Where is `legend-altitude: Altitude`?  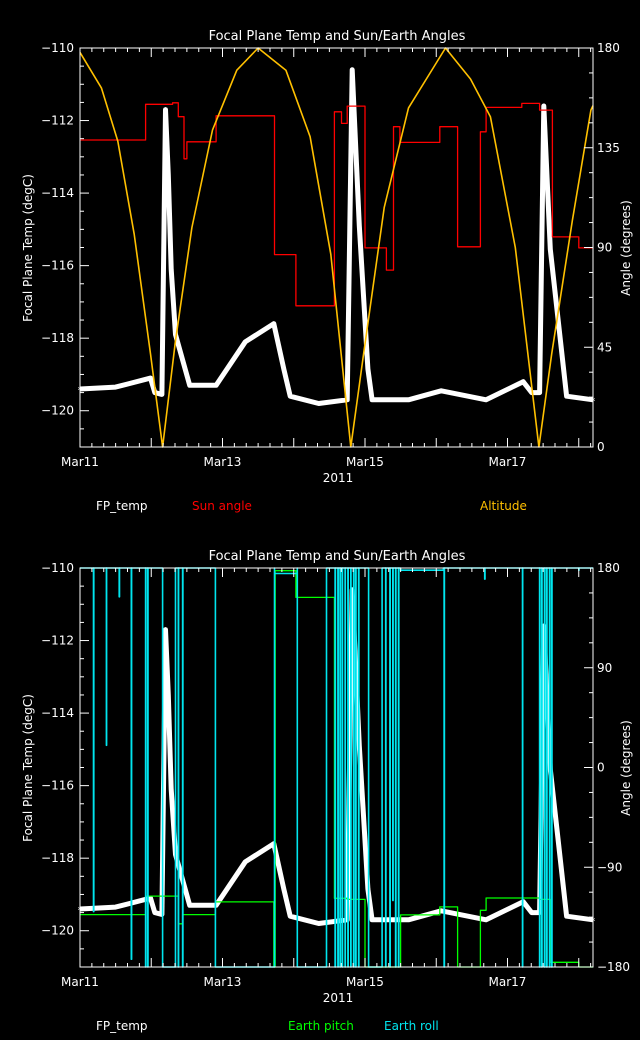 legend-altitude: Altitude is located at coordinates (503, 506).